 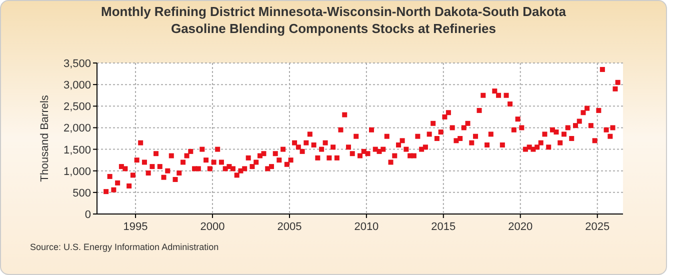 I want to click on y-tick-label: 500, so click(x=81, y=193).